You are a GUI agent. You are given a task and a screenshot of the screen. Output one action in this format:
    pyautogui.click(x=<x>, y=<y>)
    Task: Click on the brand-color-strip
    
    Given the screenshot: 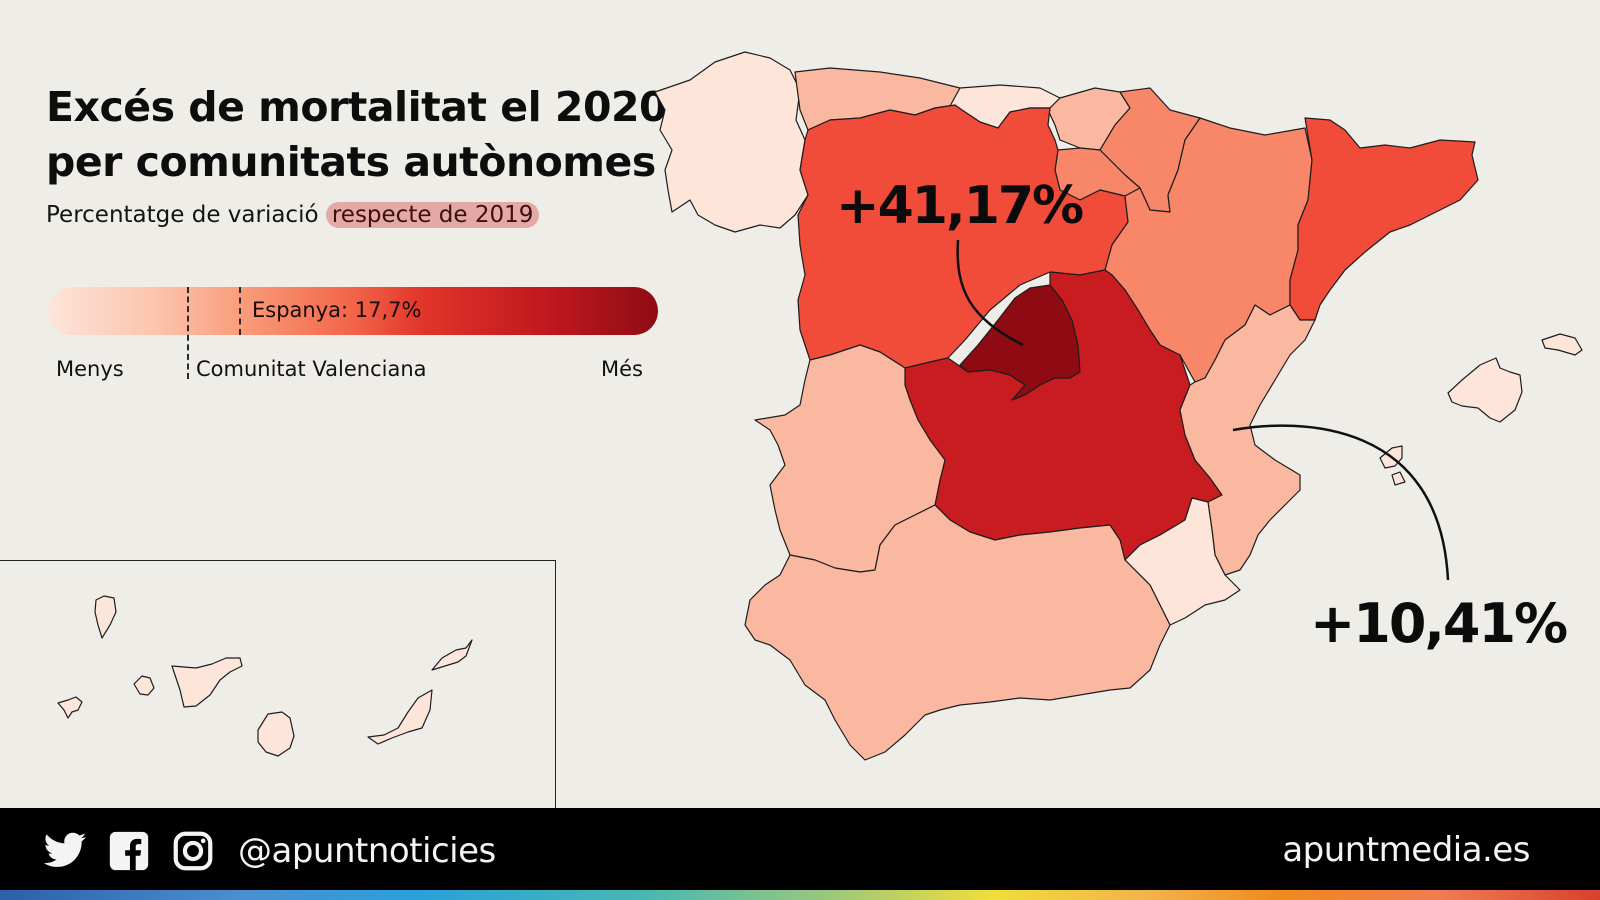 What is the action you would take?
    pyautogui.click(x=800, y=895)
    